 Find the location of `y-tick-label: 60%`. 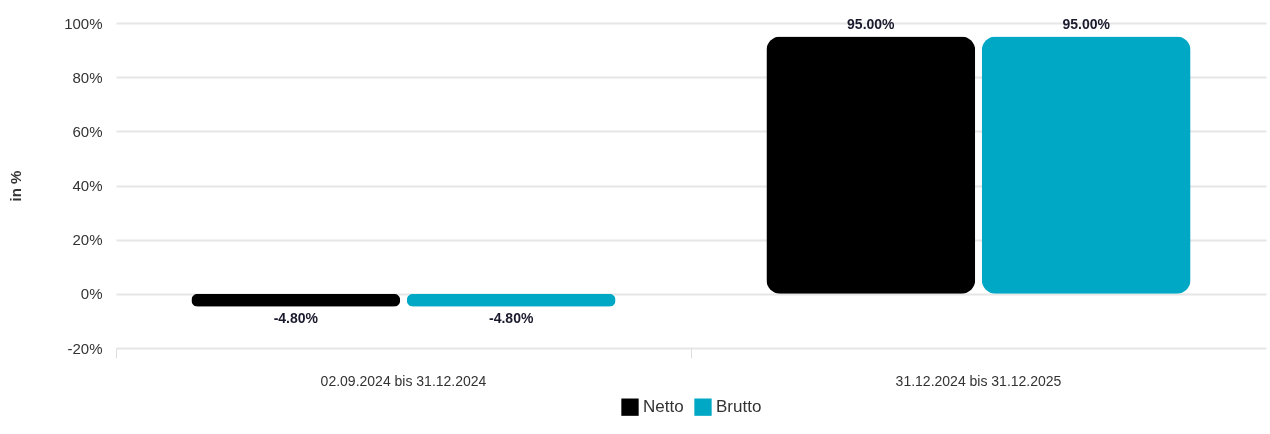

y-tick-label: 60% is located at coordinates (87, 131).